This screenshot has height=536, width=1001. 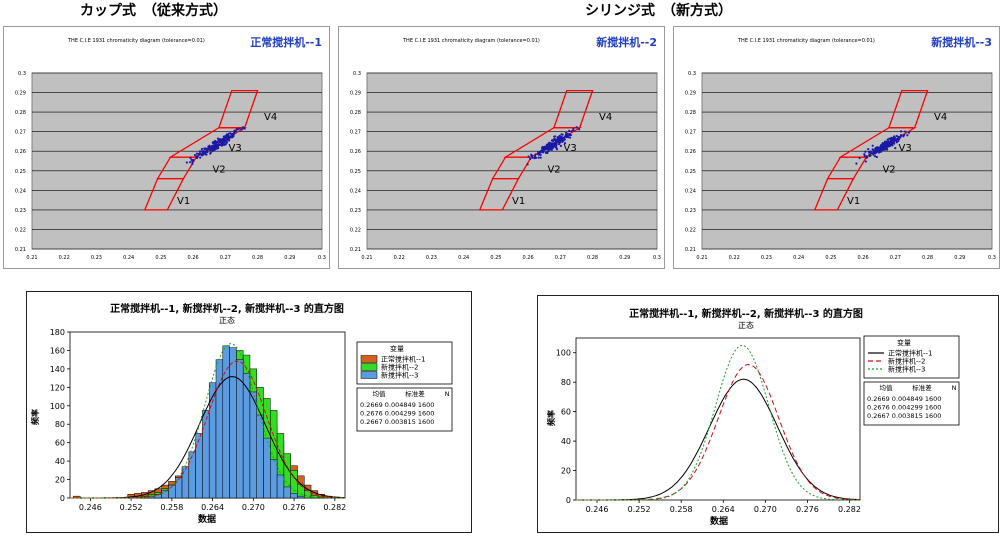 I want to click on y-tick-label: 60, so click(x=60, y=443).